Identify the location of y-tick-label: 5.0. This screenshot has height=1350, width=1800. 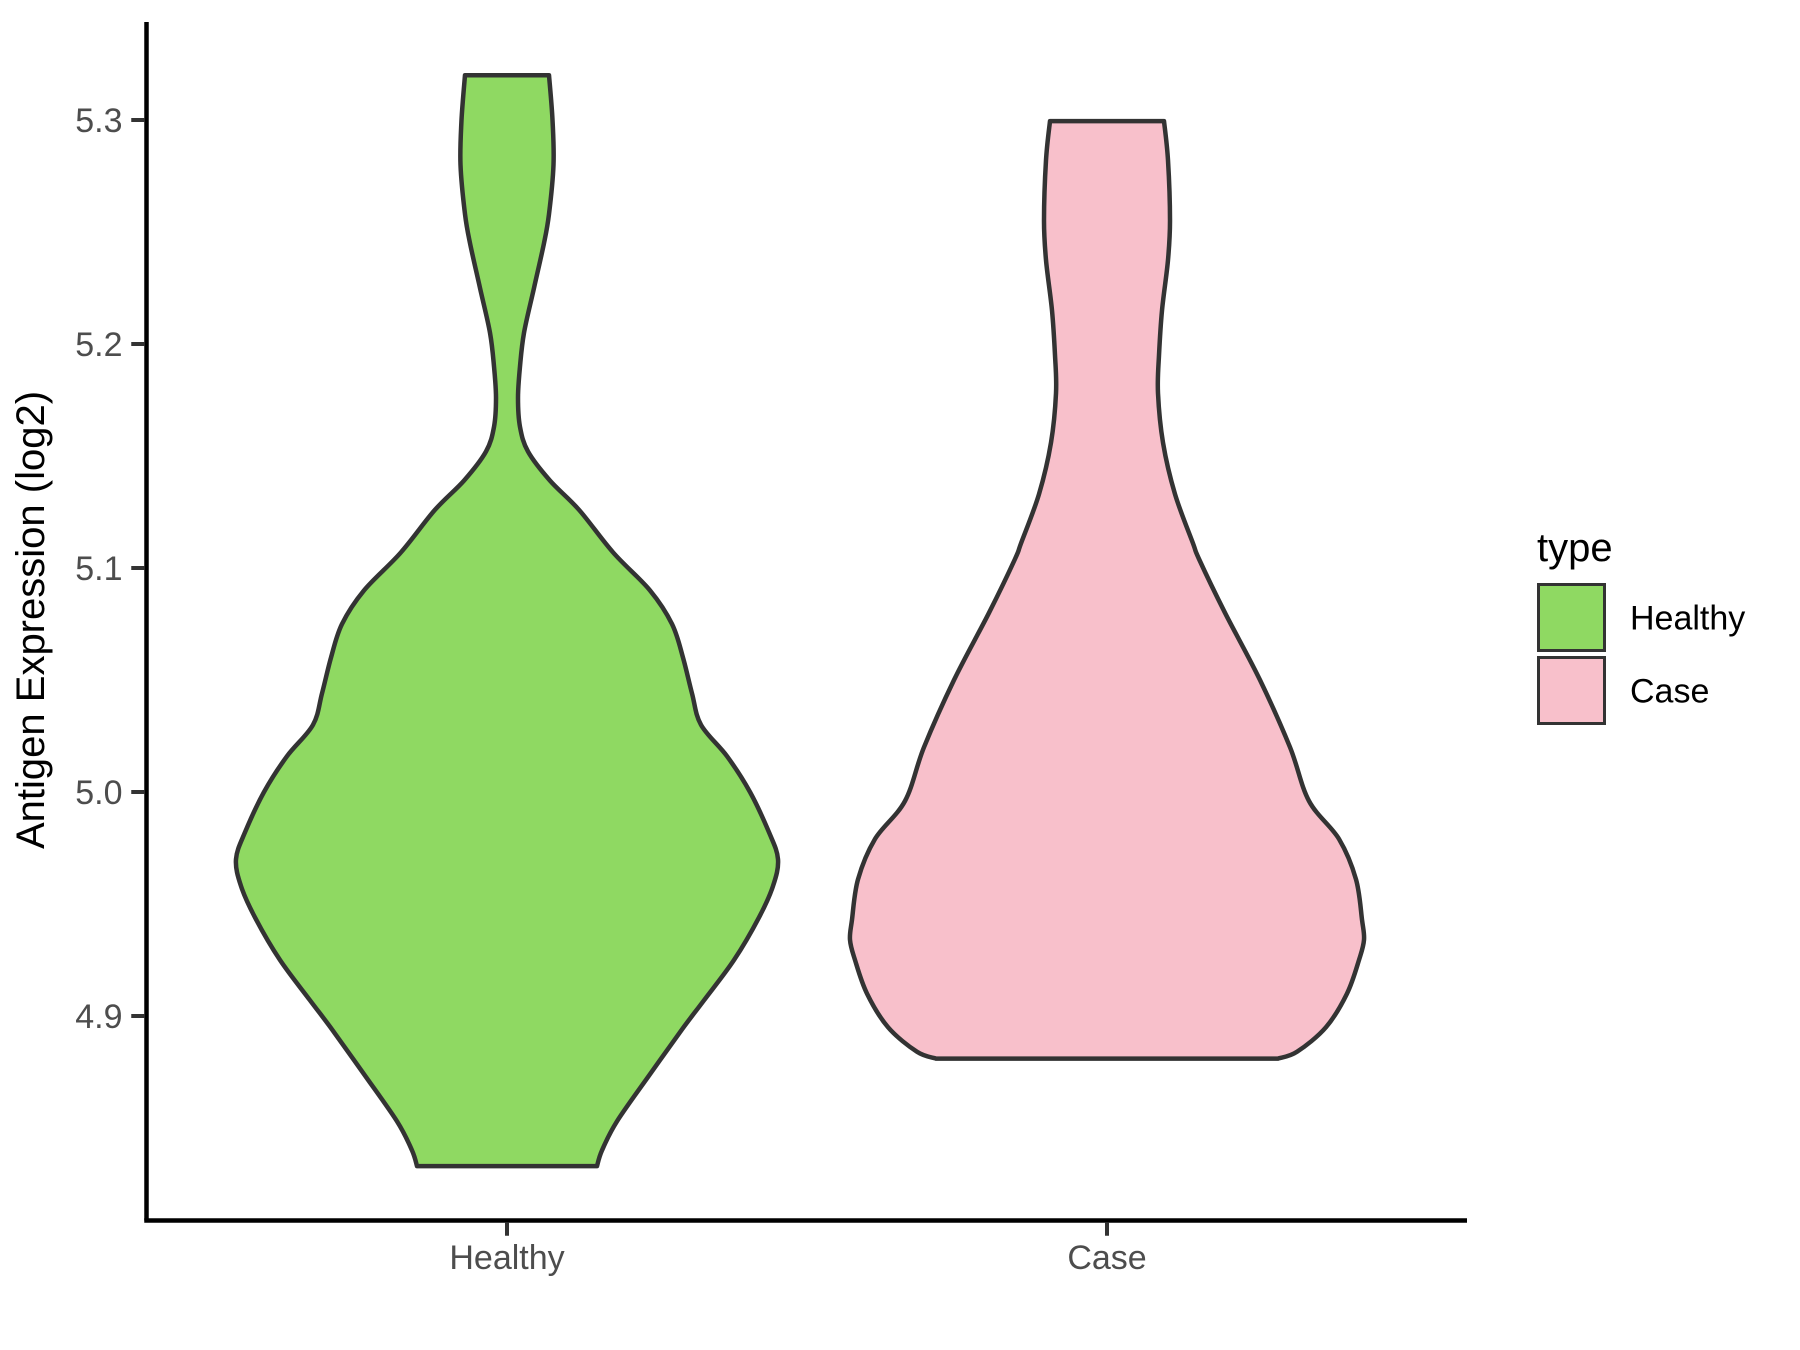
(98, 793).